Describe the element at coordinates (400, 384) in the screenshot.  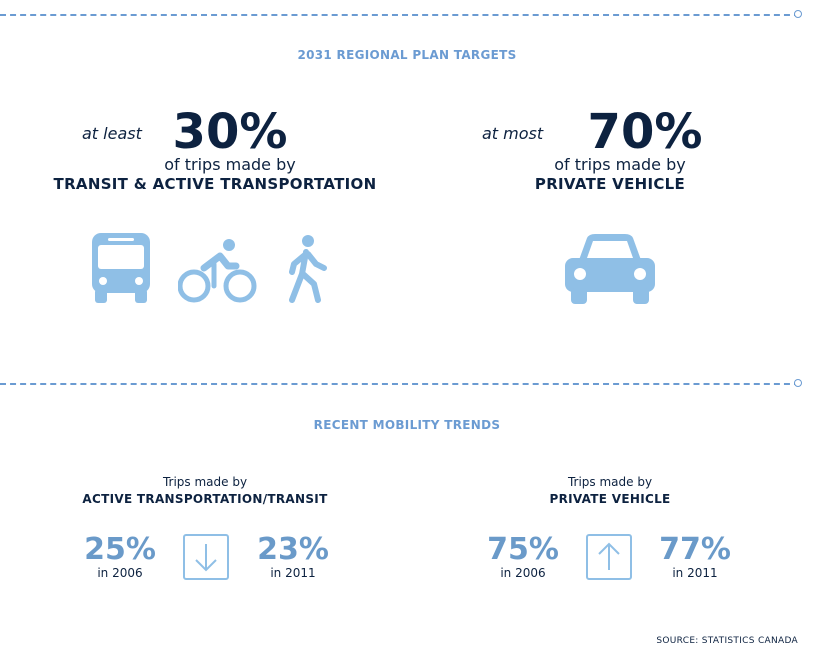
I see `divider-middle` at that location.